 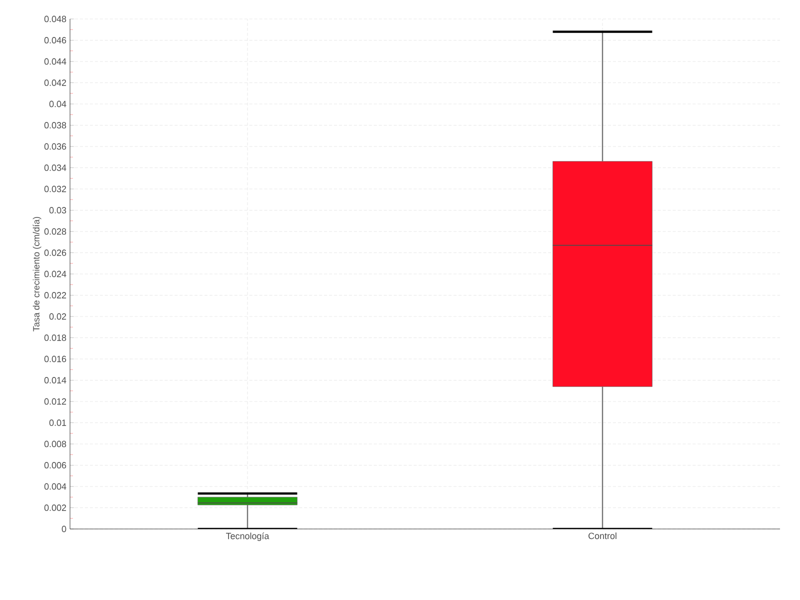 I want to click on y-tick-label: 0.048, so click(x=55, y=19).